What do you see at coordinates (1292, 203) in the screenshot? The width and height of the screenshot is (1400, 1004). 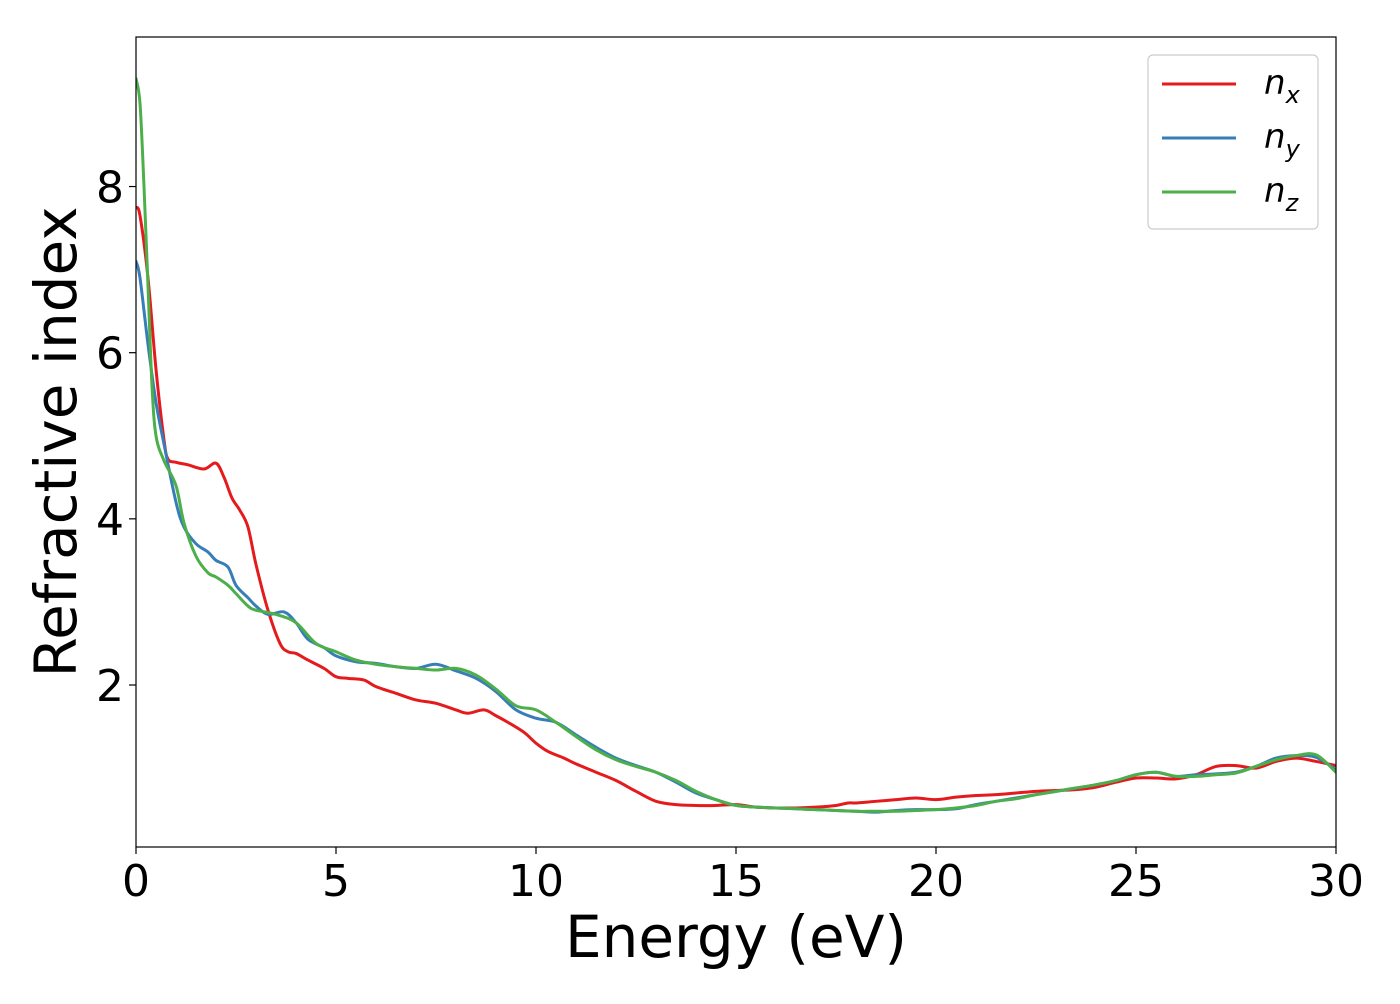 I see `legend-label-subscript: z` at bounding box center [1292, 203].